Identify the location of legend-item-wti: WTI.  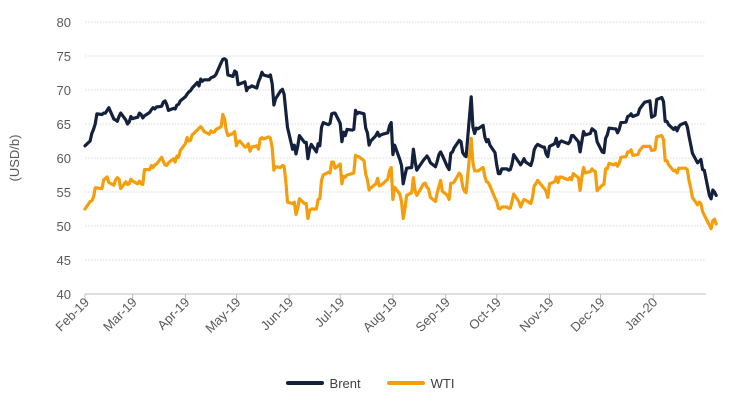
(420, 383).